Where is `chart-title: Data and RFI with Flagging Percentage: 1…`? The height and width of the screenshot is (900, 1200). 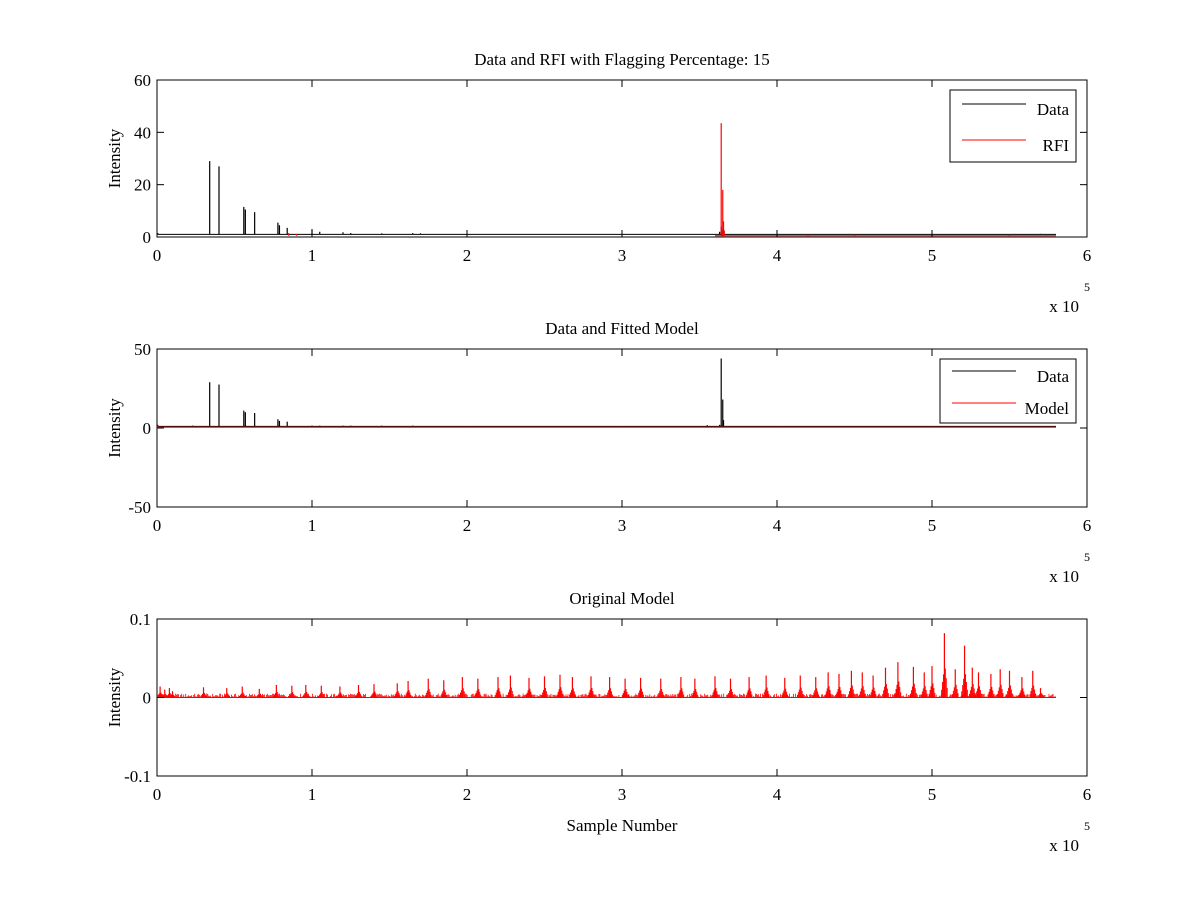 chart-title: Data and RFI with Flagging Percentage: 1… is located at coordinates (622, 59).